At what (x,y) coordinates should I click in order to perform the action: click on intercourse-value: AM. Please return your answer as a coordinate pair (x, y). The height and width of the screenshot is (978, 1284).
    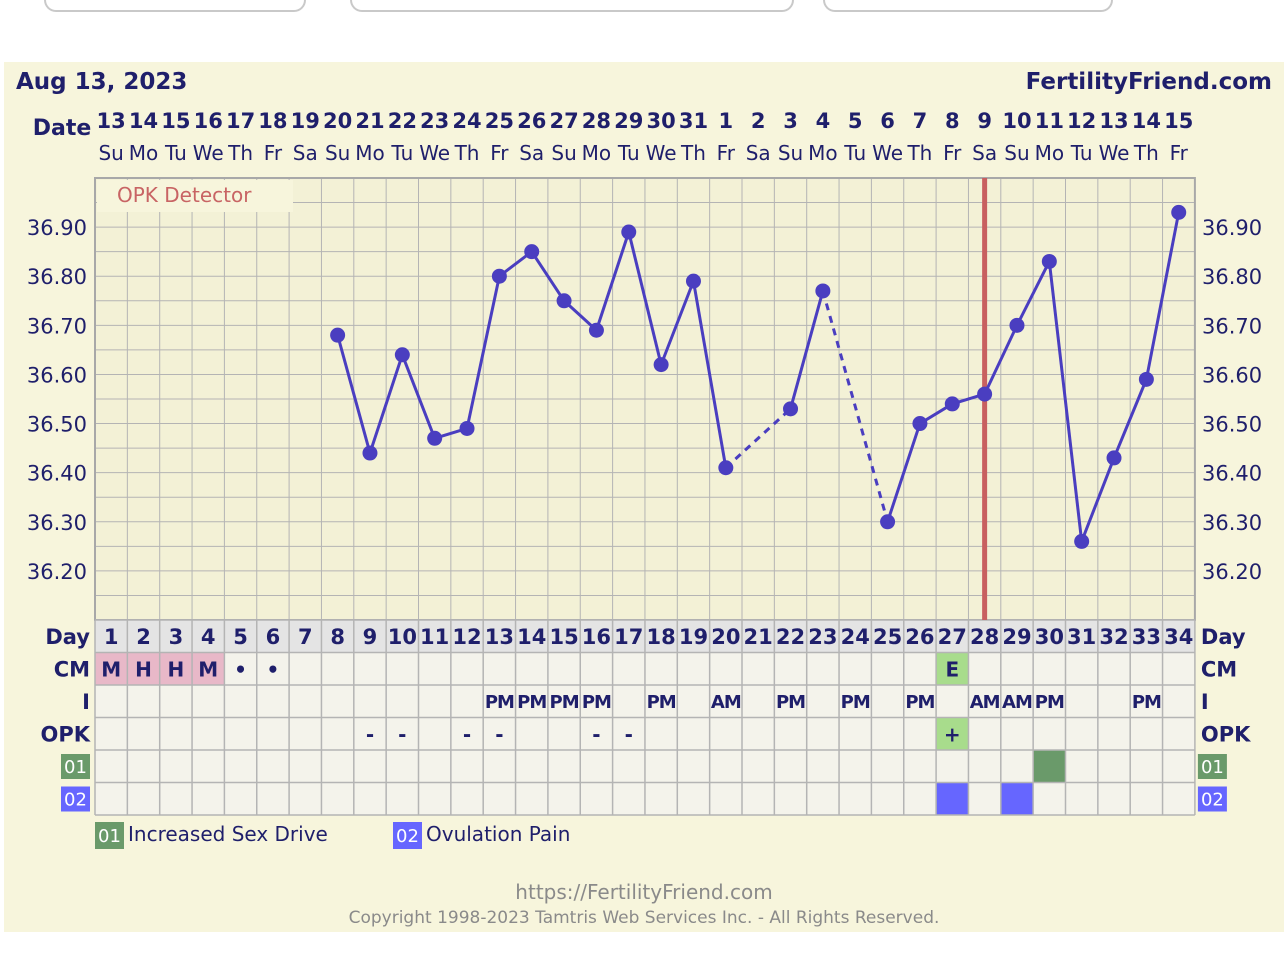
    Looking at the image, I should click on (726, 702).